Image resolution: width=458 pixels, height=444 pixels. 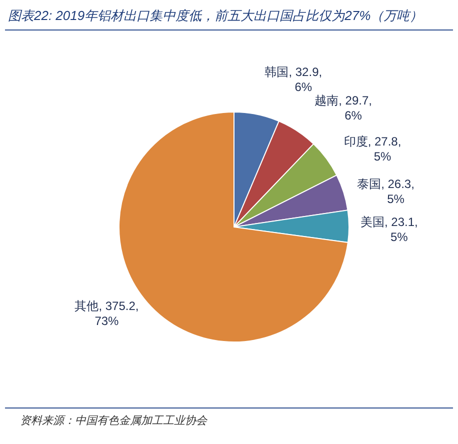 I want to click on slice-label: 其他, 375.2, 73%, so click(x=106, y=313).